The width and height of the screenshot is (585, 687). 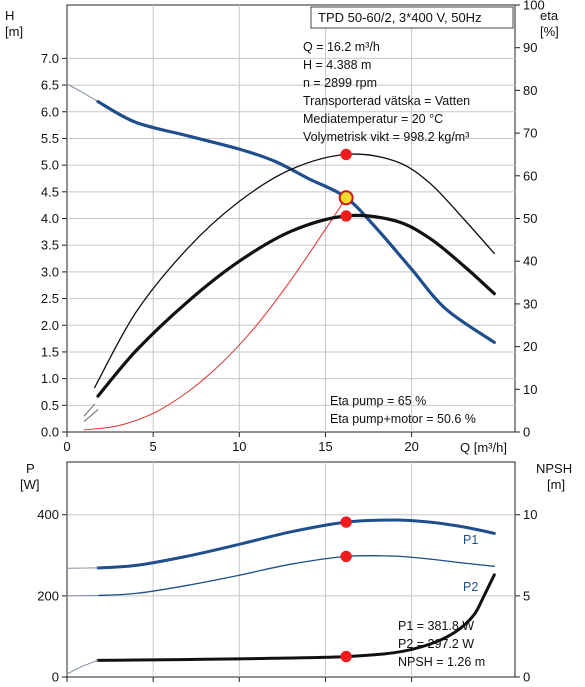 I want to click on p1-curve-label: P1, so click(x=470, y=540).